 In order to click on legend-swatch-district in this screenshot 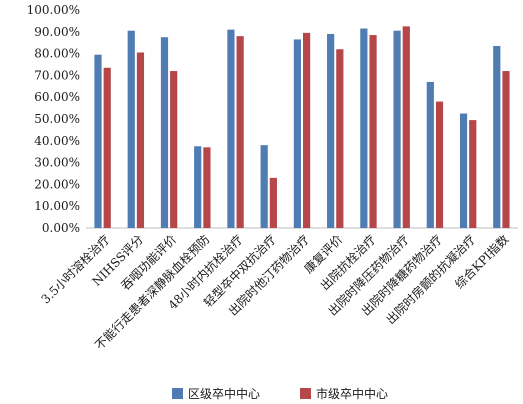, I will do `click(177, 393)`.